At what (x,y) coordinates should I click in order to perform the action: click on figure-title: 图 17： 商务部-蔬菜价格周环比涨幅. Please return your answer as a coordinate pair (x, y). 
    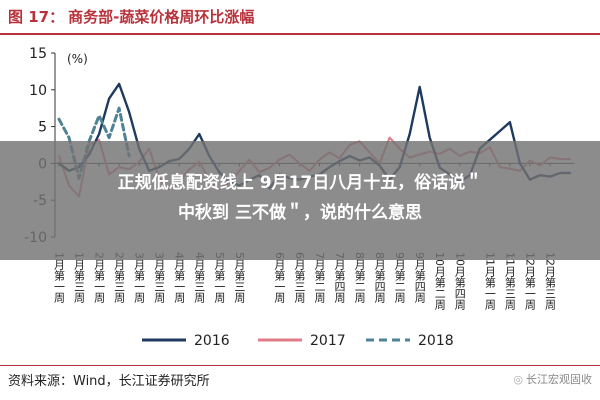
    Looking at the image, I should click on (300, 17).